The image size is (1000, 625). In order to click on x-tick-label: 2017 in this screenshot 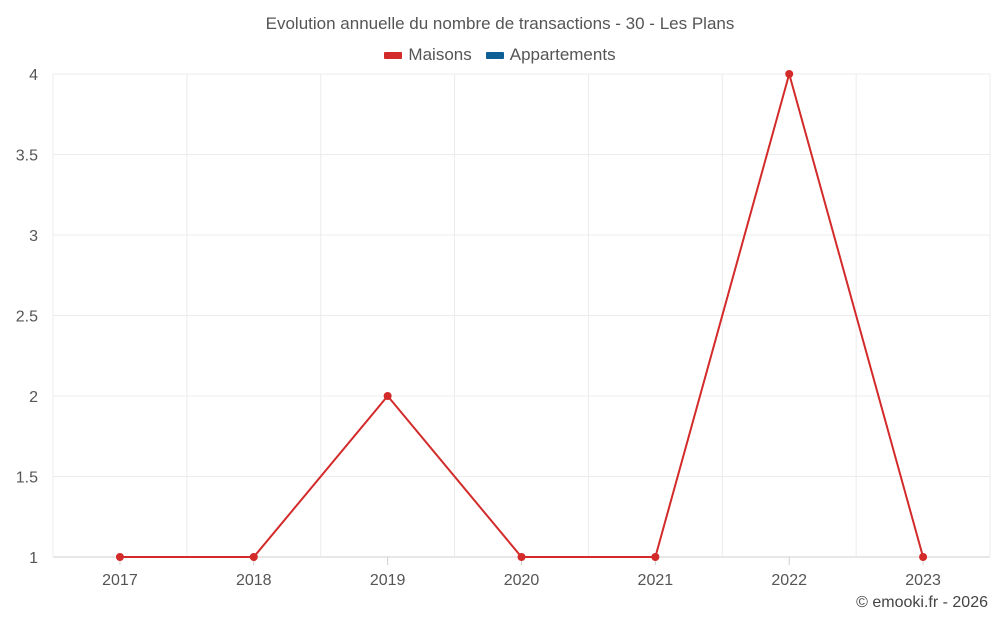, I will do `click(120, 580)`.